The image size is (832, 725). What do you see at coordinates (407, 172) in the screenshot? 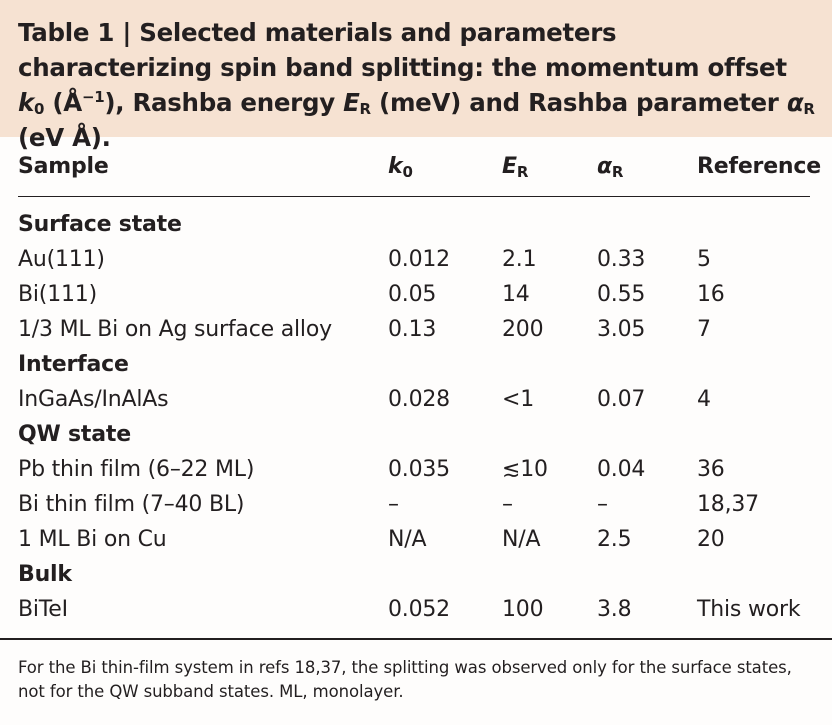
I see `header-k0-subscript: 0` at bounding box center [407, 172].